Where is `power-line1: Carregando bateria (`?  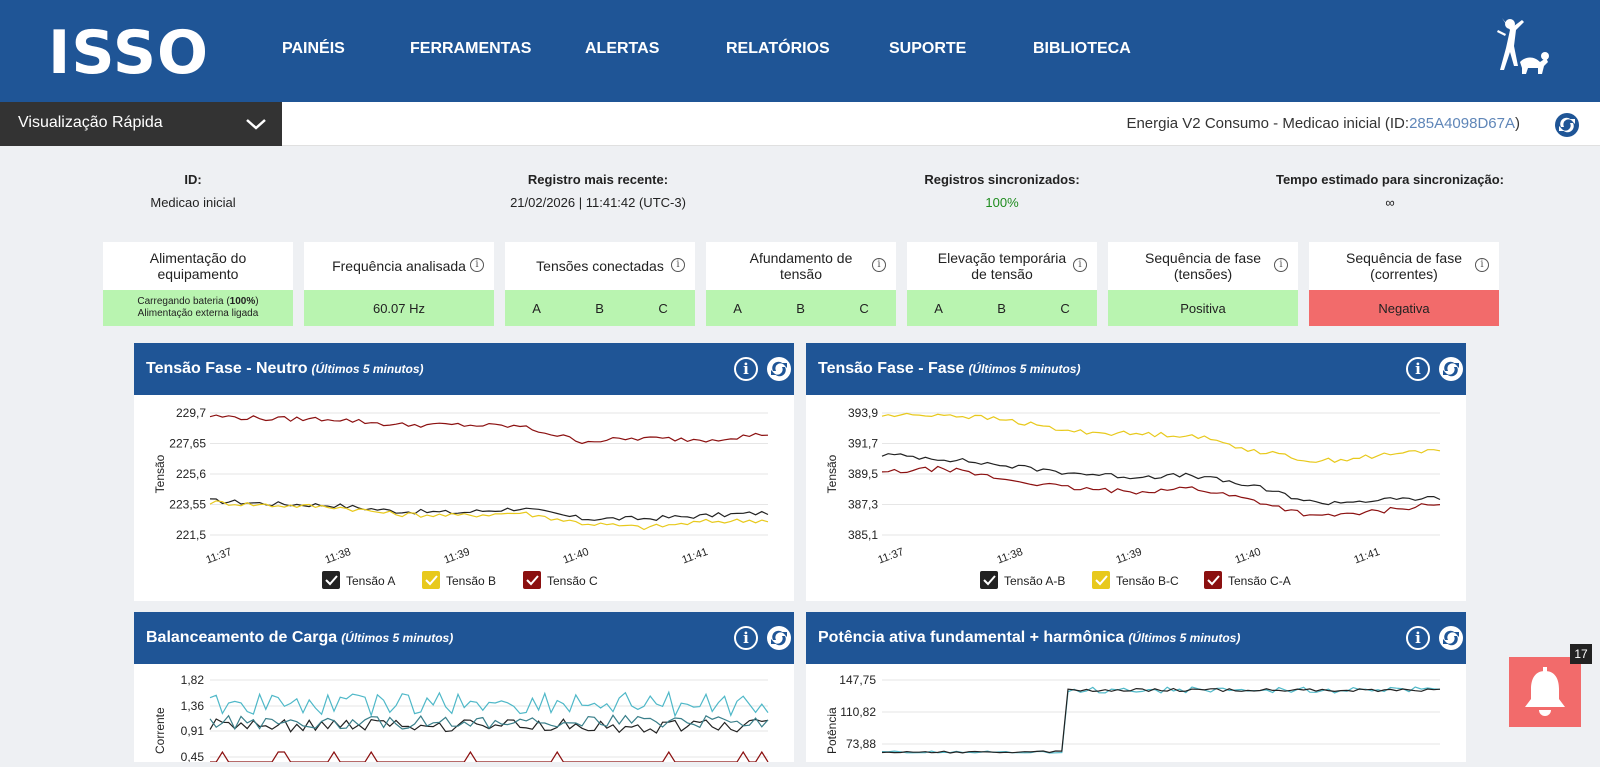 power-line1: Carregando bateria ( is located at coordinates (183, 301).